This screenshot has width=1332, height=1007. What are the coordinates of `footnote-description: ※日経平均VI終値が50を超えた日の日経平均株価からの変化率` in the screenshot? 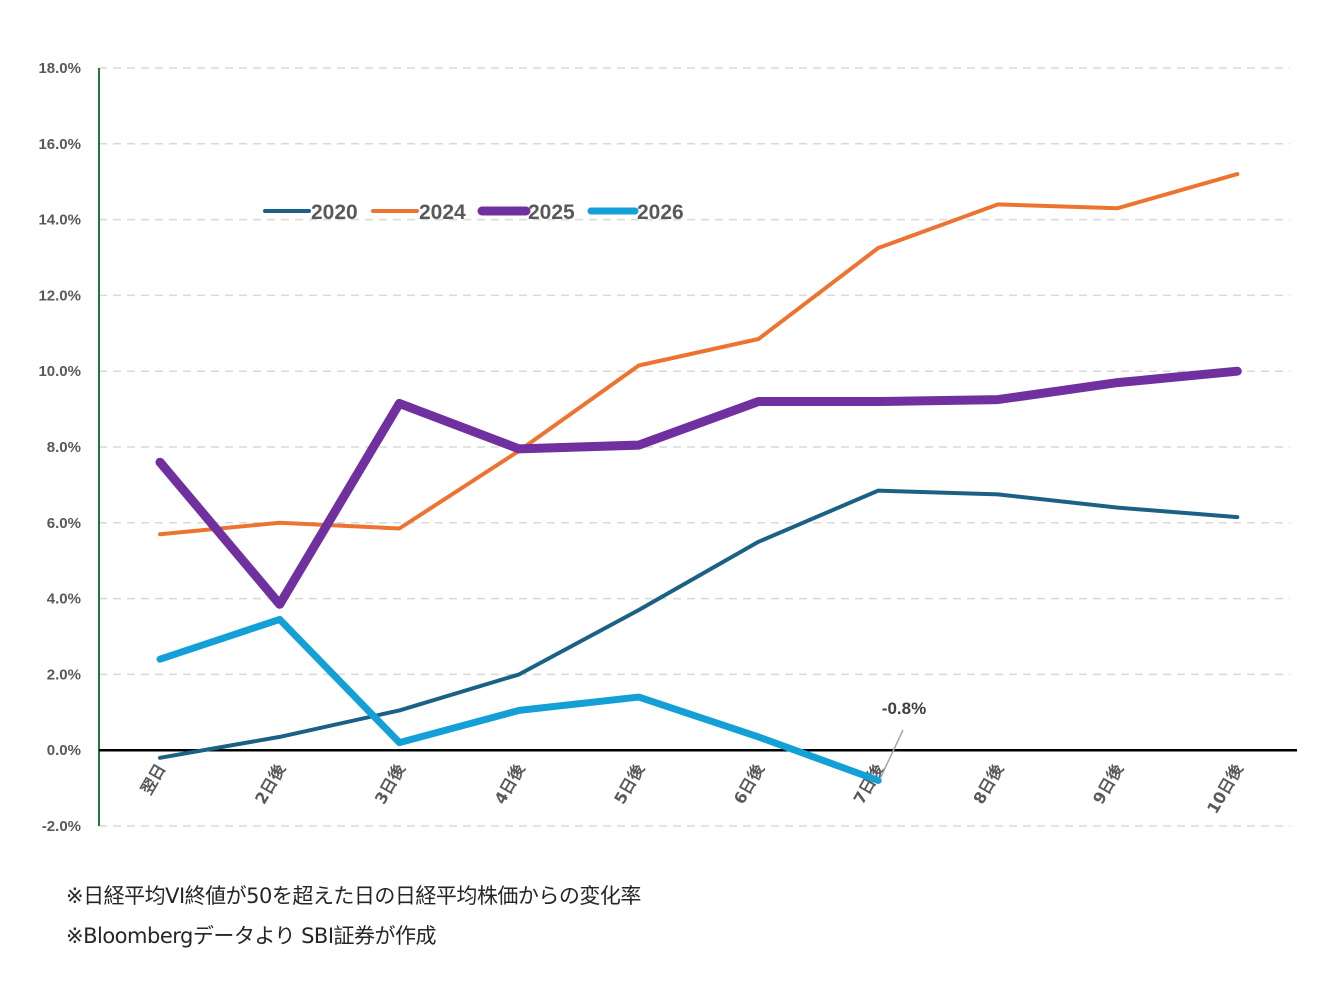 It's located at (353, 896).